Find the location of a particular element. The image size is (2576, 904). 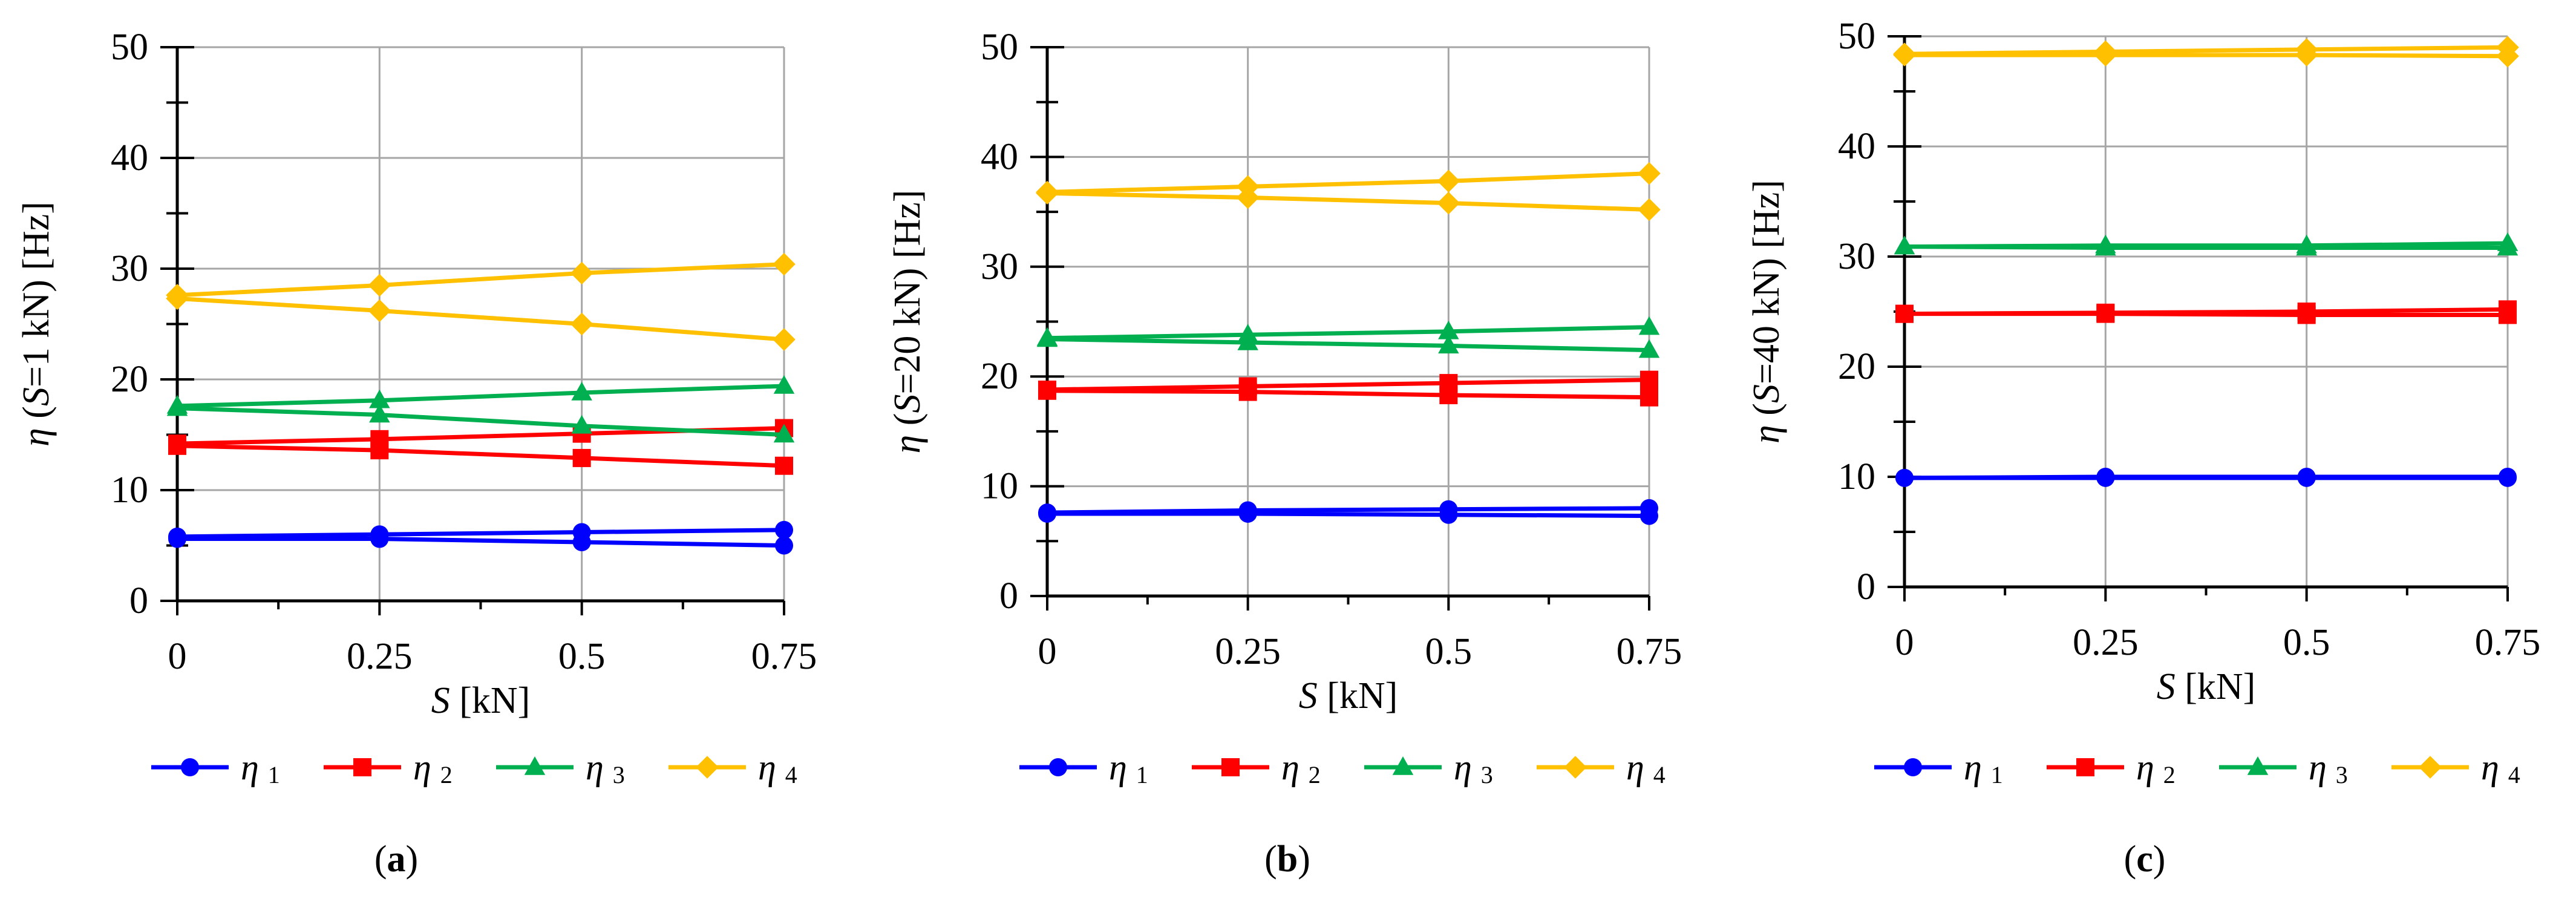

y-axis-title: η (S=40 kN) [Hz] is located at coordinates (1766, 312).